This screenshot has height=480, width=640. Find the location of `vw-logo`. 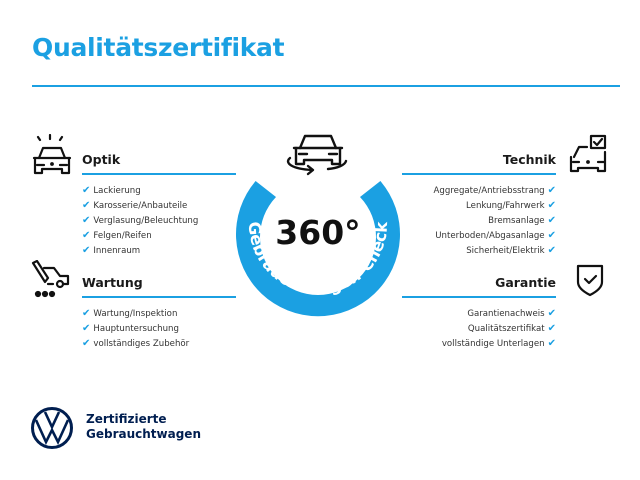

vw-logo is located at coordinates (52, 428).